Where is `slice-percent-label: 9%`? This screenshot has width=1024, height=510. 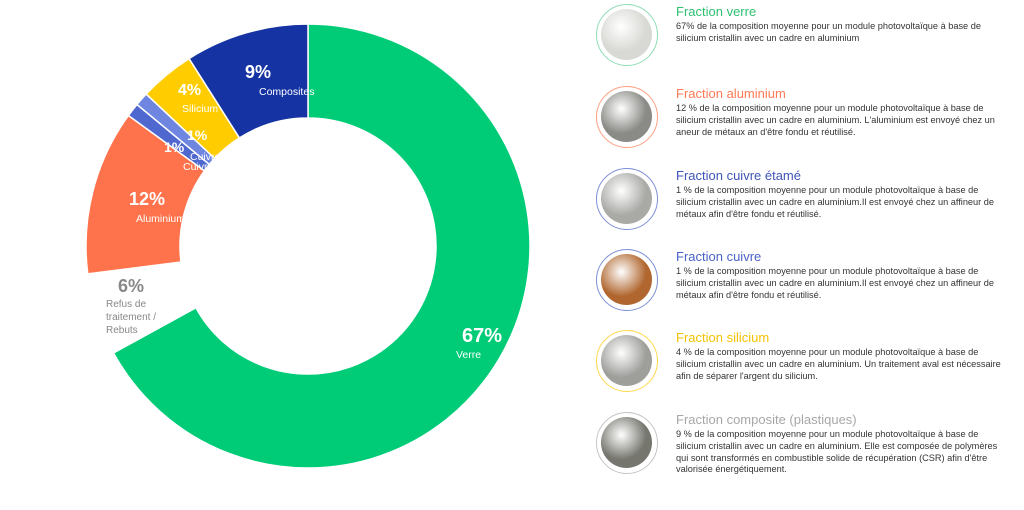
slice-percent-label: 9% is located at coordinates (258, 72).